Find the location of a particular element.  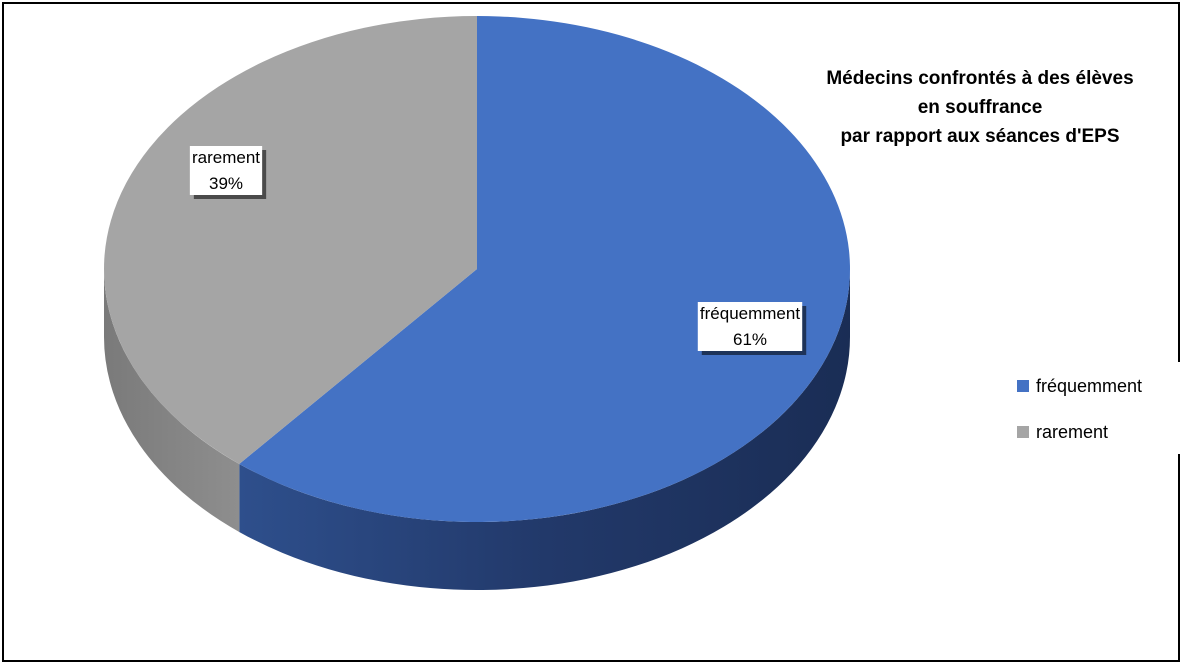

chart-title-line-2: en souffrance is located at coordinates (980, 107).